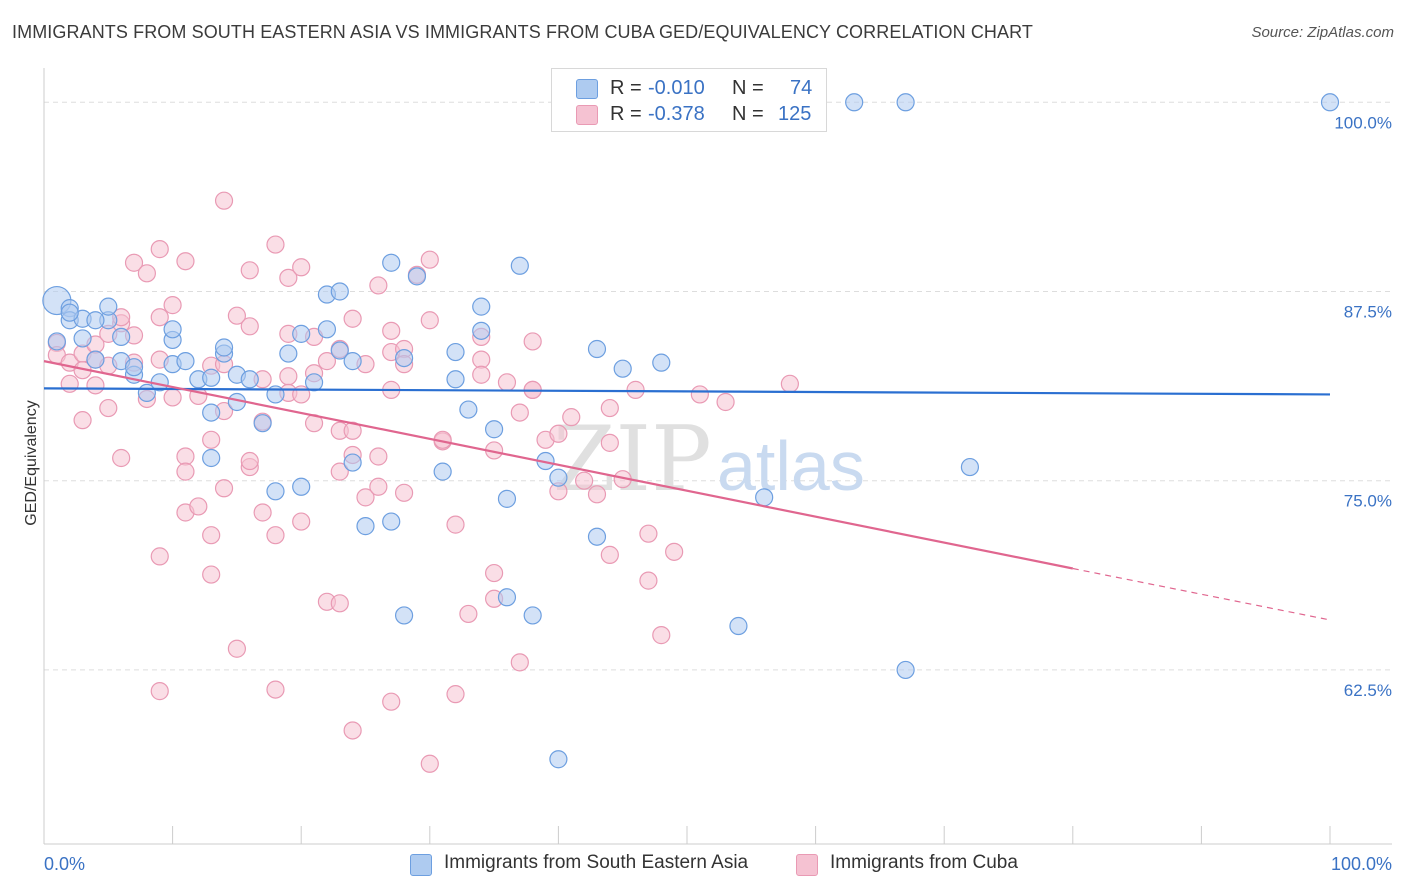 Image resolution: width=1406 pixels, height=892 pixels. I want to click on watermark-atlas: atlas, so click(791, 466).